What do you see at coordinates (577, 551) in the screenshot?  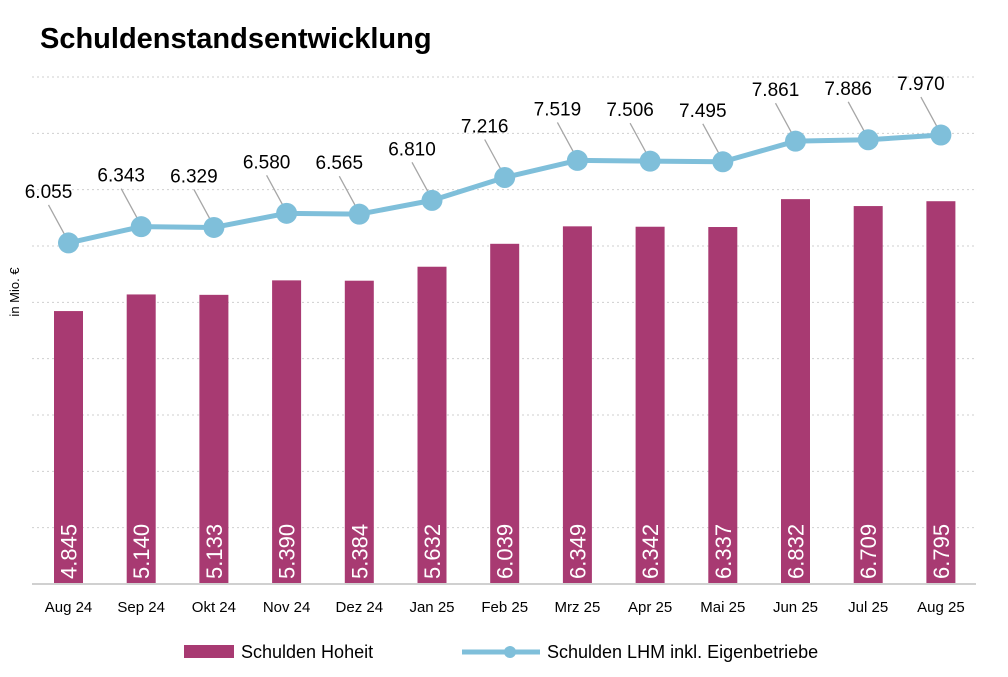 I see `bar-data-label: 6.349` at bounding box center [577, 551].